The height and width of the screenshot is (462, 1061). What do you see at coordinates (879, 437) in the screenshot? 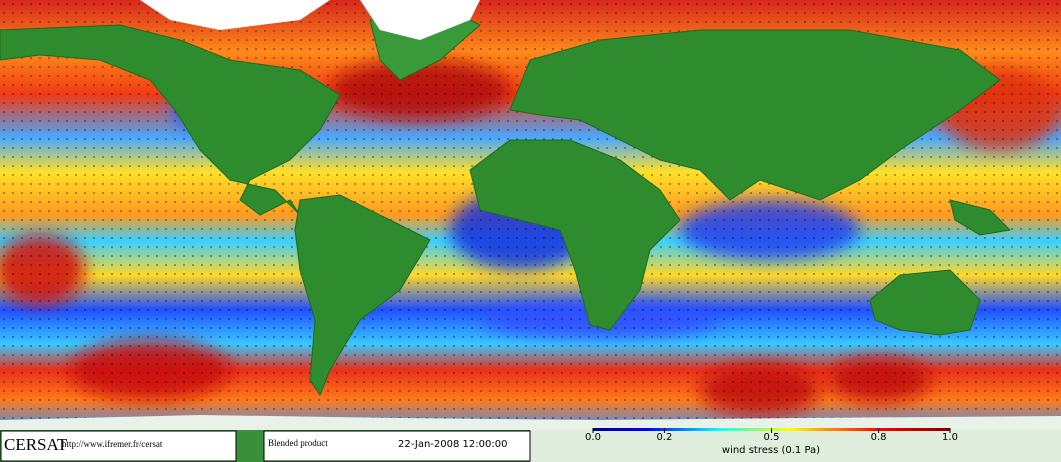
I see `colorbar-tick-label: 0.8` at bounding box center [879, 437].